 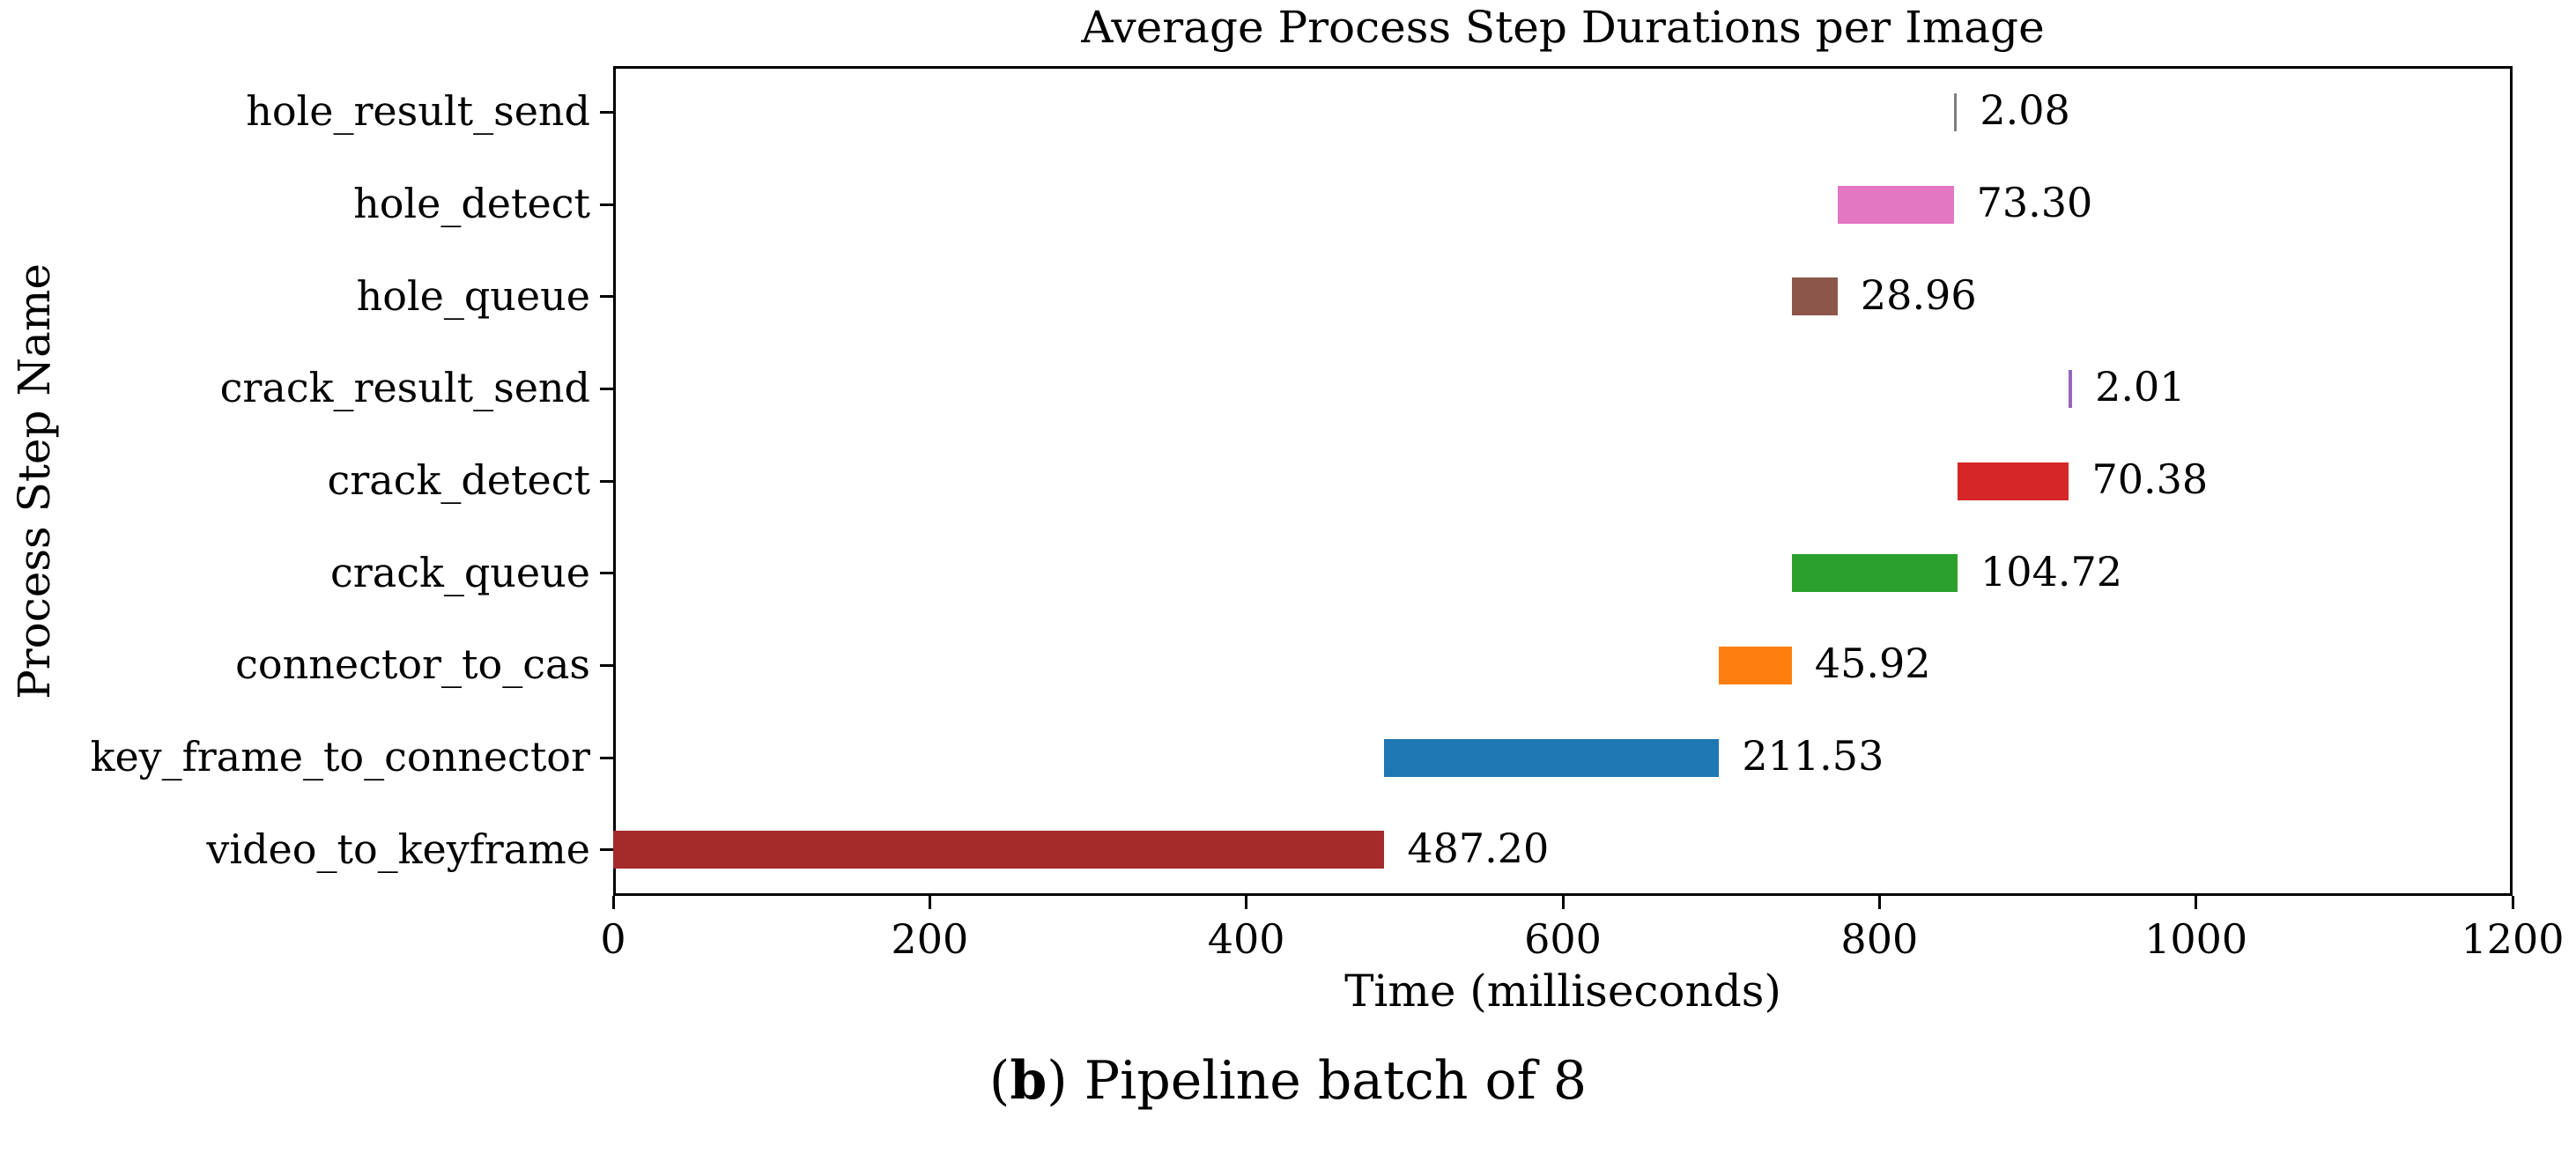 What do you see at coordinates (340, 756) in the screenshot?
I see `y-tick-label: key_frame_to_connector` at bounding box center [340, 756].